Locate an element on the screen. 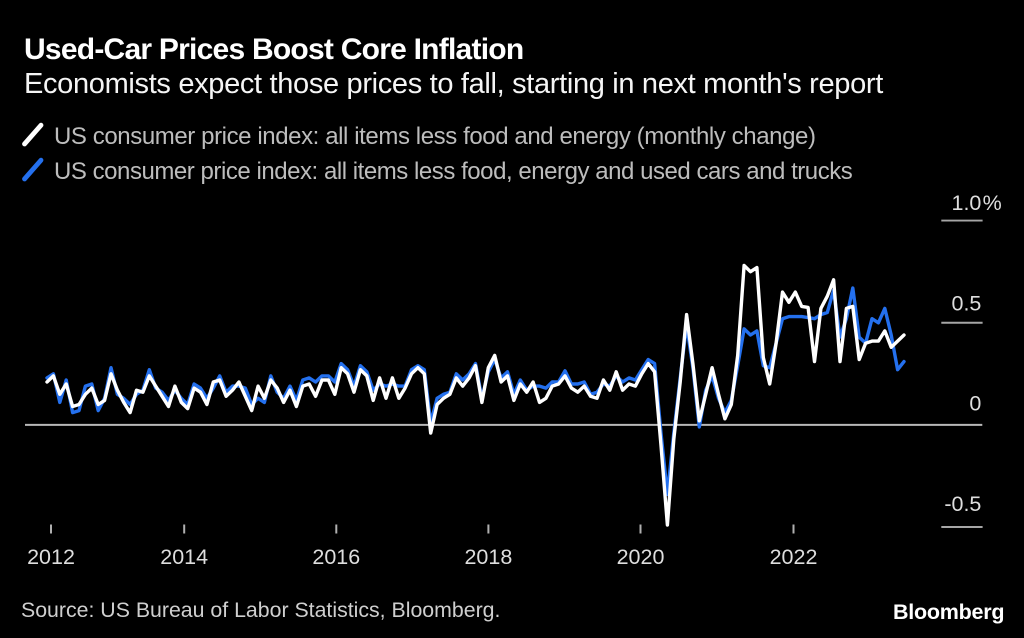 This screenshot has height=638, width=1024. svg-text: -0.5 is located at coordinates (962, 504).